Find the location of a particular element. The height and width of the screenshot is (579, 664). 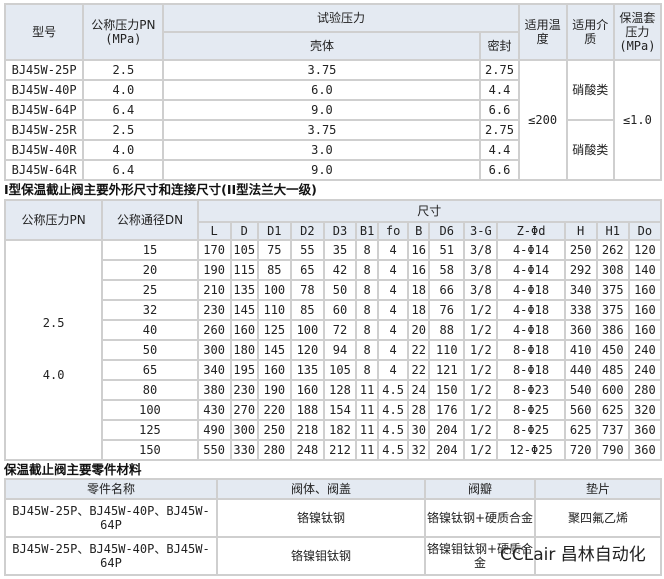

cell-d2: 218 is located at coordinates (307, 430).